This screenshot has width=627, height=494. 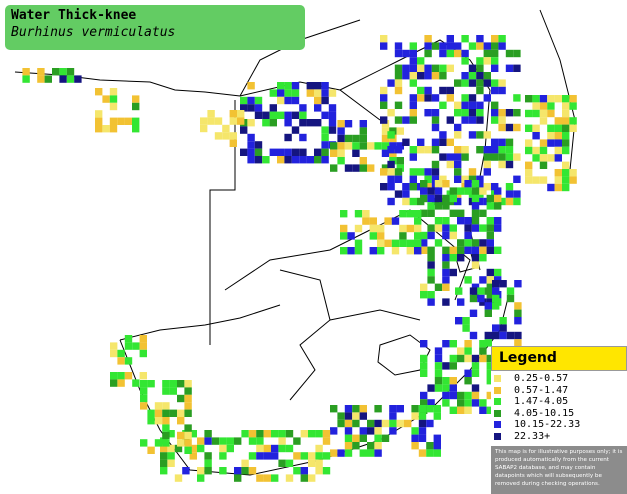 What do you see at coordinates (74, 15) in the screenshot?
I see `species-common-name: Water Thick-knee` at bounding box center [74, 15].